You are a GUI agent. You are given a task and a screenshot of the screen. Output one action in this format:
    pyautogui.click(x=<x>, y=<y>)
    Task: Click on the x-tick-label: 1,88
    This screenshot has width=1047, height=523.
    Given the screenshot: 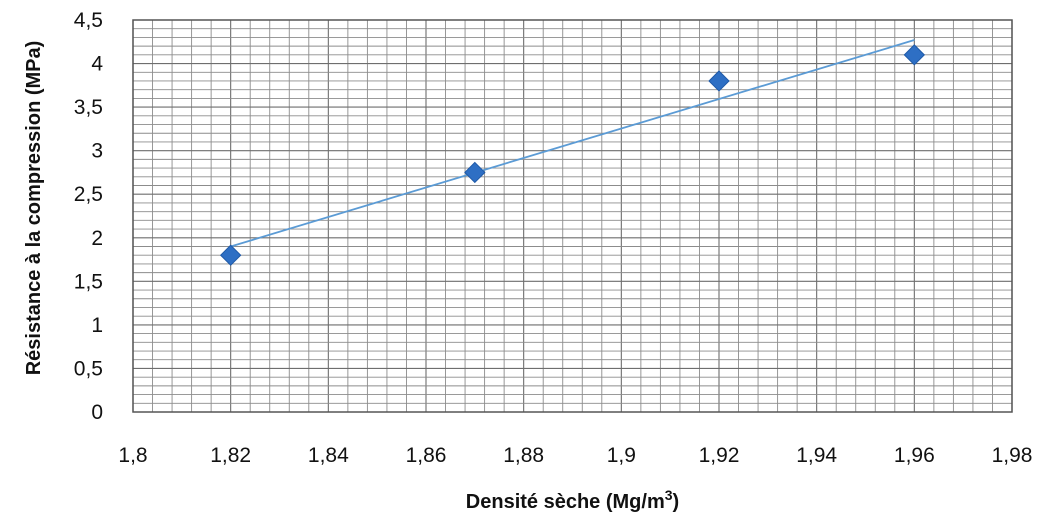 What is the action you would take?
    pyautogui.click(x=523, y=455)
    